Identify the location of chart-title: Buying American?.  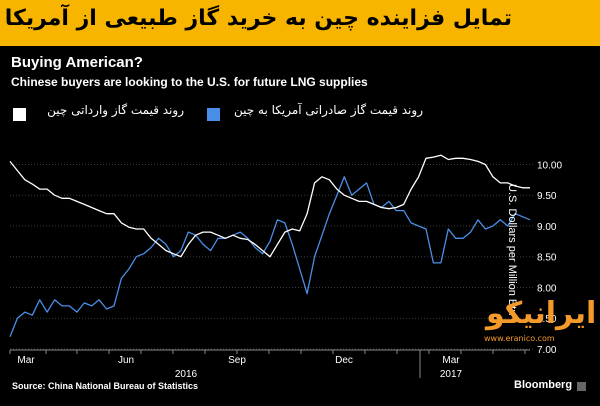
(77, 62).